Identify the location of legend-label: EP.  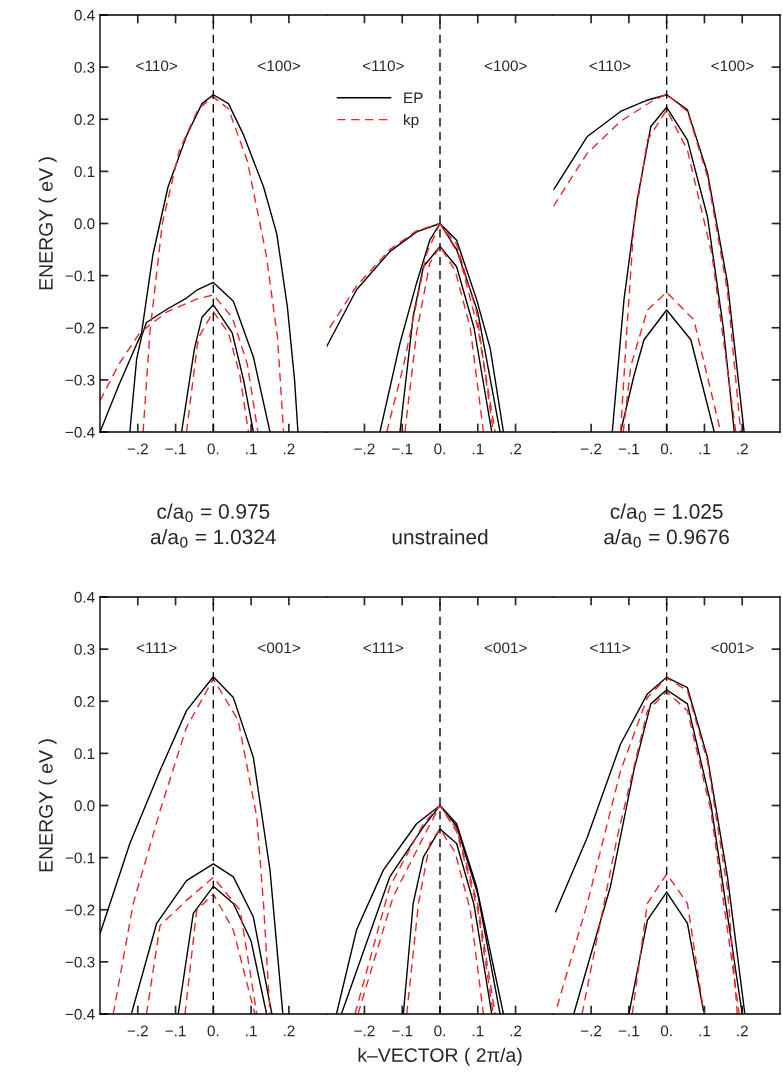
(413, 98).